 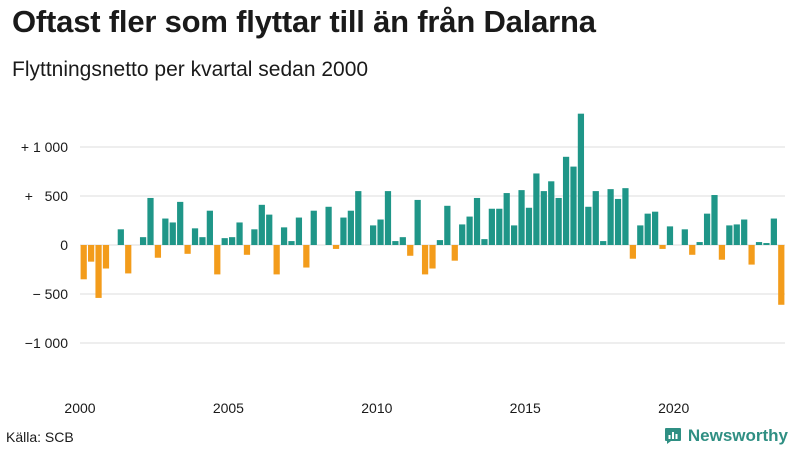 What do you see at coordinates (737, 435) in the screenshot?
I see `brand-label: Newsworthy` at bounding box center [737, 435].